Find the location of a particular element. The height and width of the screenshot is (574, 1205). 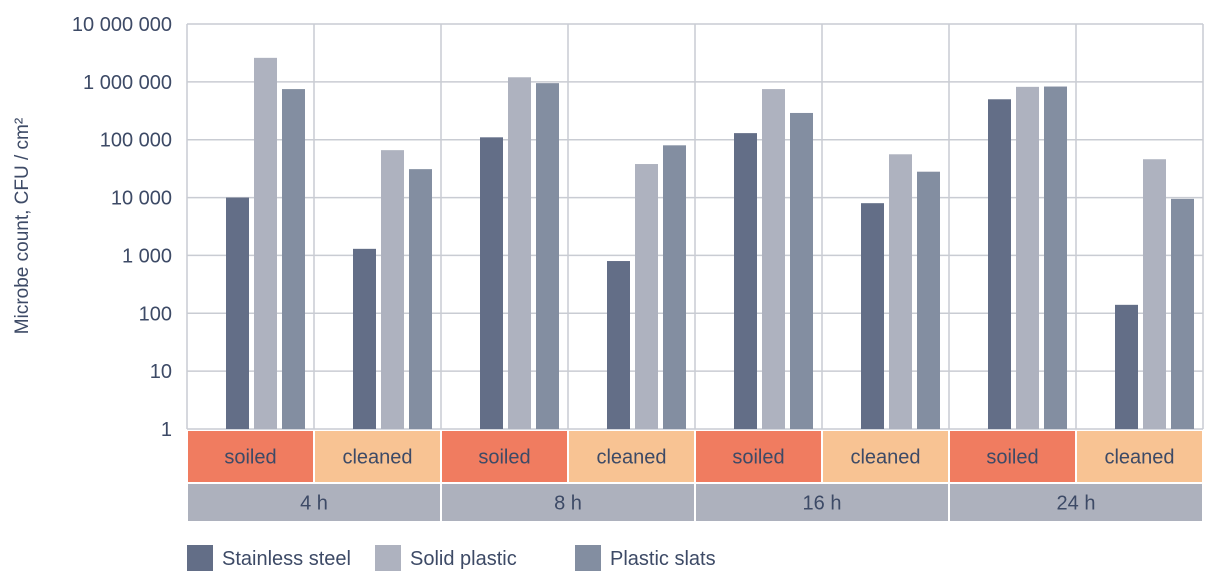

group-label: 4 h is located at coordinates (314, 504).